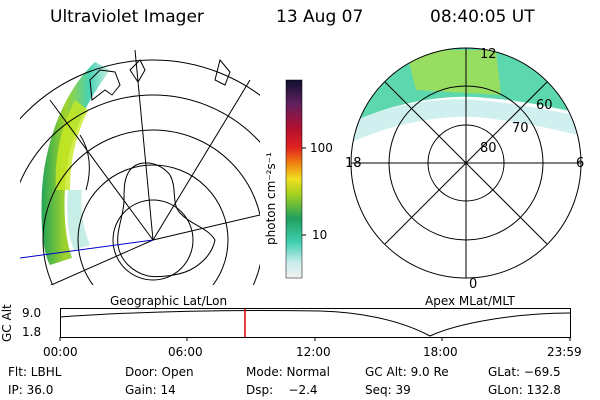  Describe the element at coordinates (127, 17) in the screenshot. I see `app-title: Ultraviolet Imager` at that location.